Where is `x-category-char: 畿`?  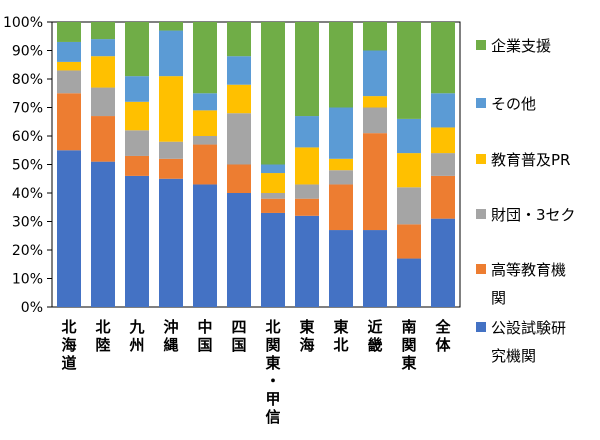 x-category-char: 畿 is located at coordinates (374, 345).